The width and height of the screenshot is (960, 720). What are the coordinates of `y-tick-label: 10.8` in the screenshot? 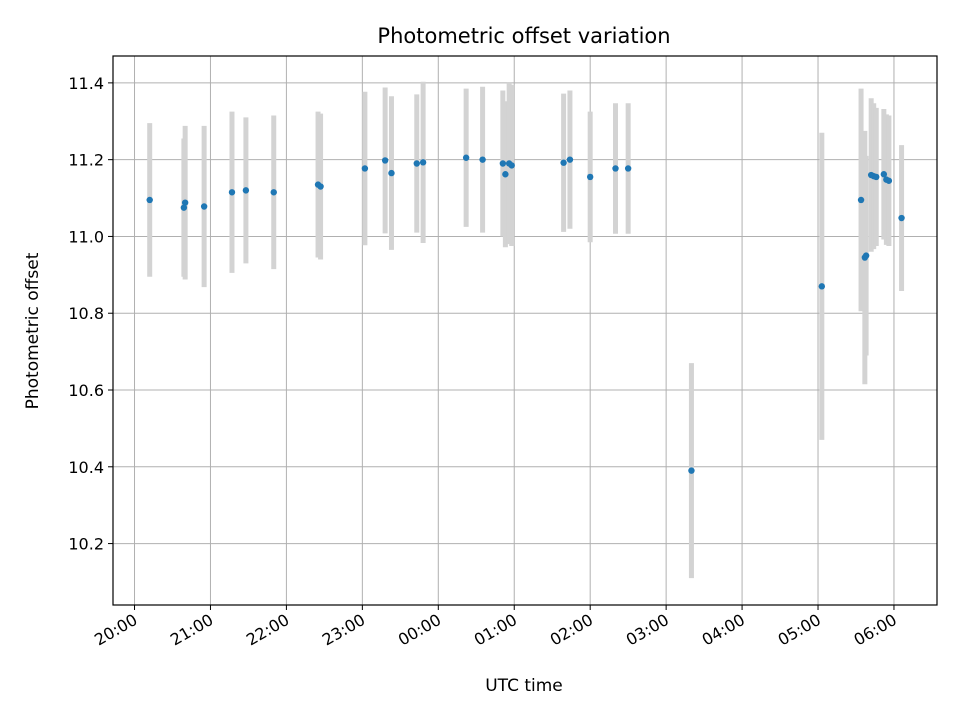 It's located at (86, 313).